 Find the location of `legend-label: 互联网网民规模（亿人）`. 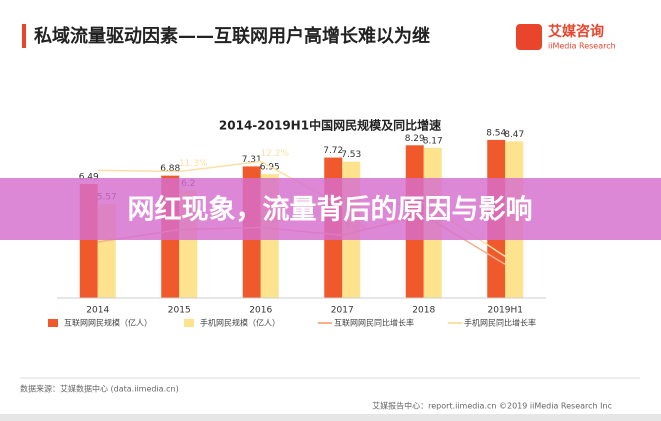

legend-label: 互联网网民规模（亿人） is located at coordinates (108, 323).